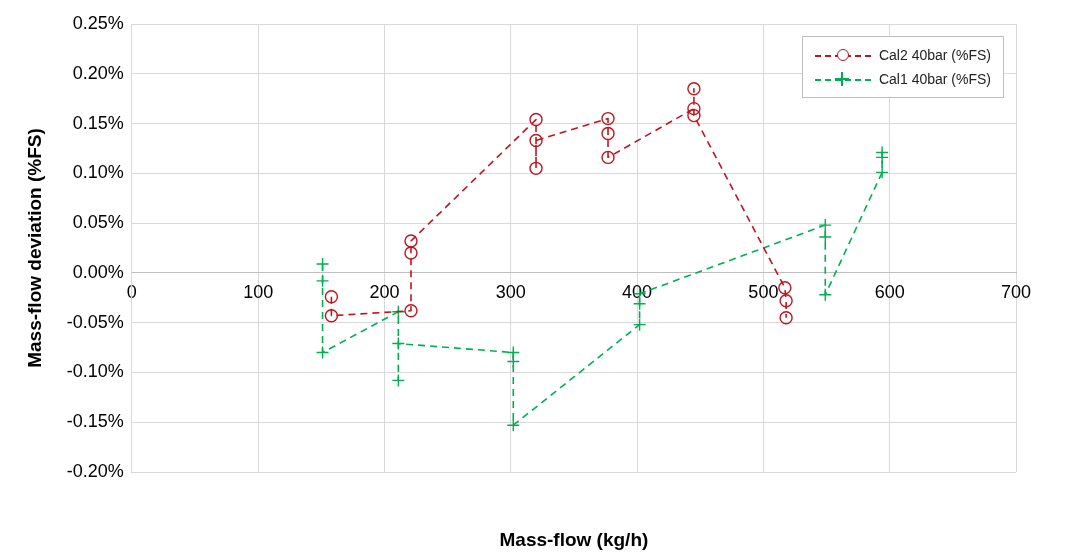 The image size is (1076, 552). What do you see at coordinates (98, 271) in the screenshot?
I see `y-tick-label: 0.00%` at bounding box center [98, 271].